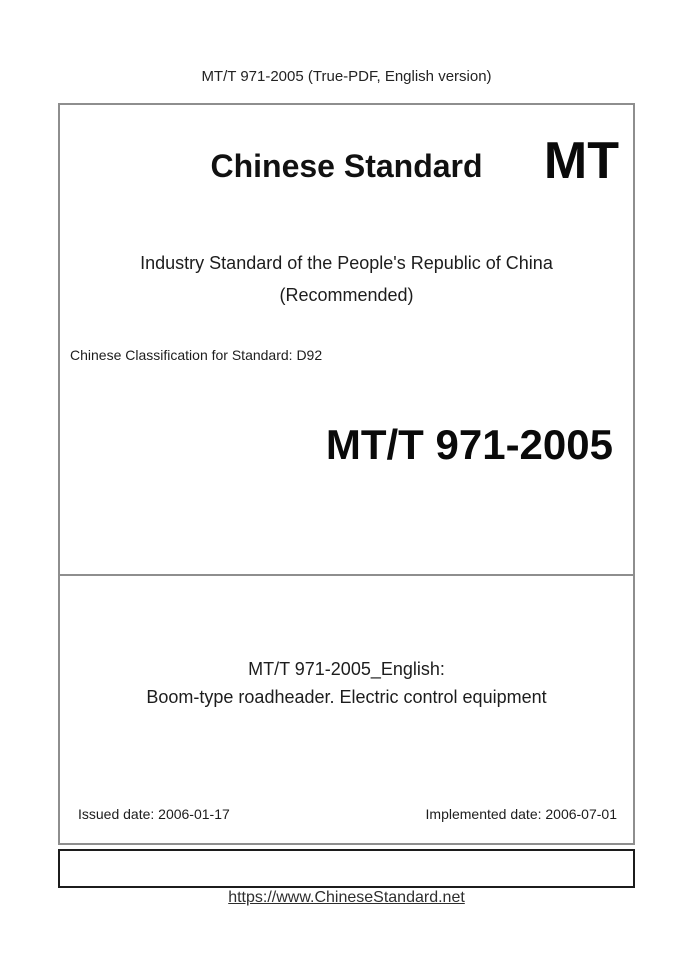 This screenshot has width=693, height=980. I want to click on footer-link-container: https://www.ChineseStandard.net, so click(346, 898).